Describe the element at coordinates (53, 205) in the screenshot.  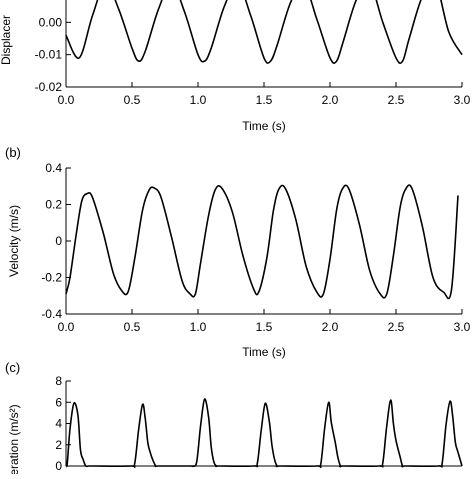
I see `y-tick-label: 0.2` at that location.